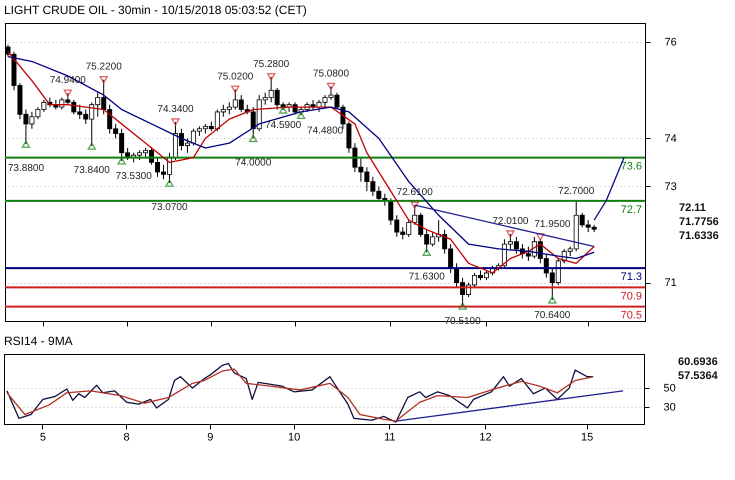 This screenshot has width=735, height=480. I want to click on y-tick-label: 76, so click(670, 42).